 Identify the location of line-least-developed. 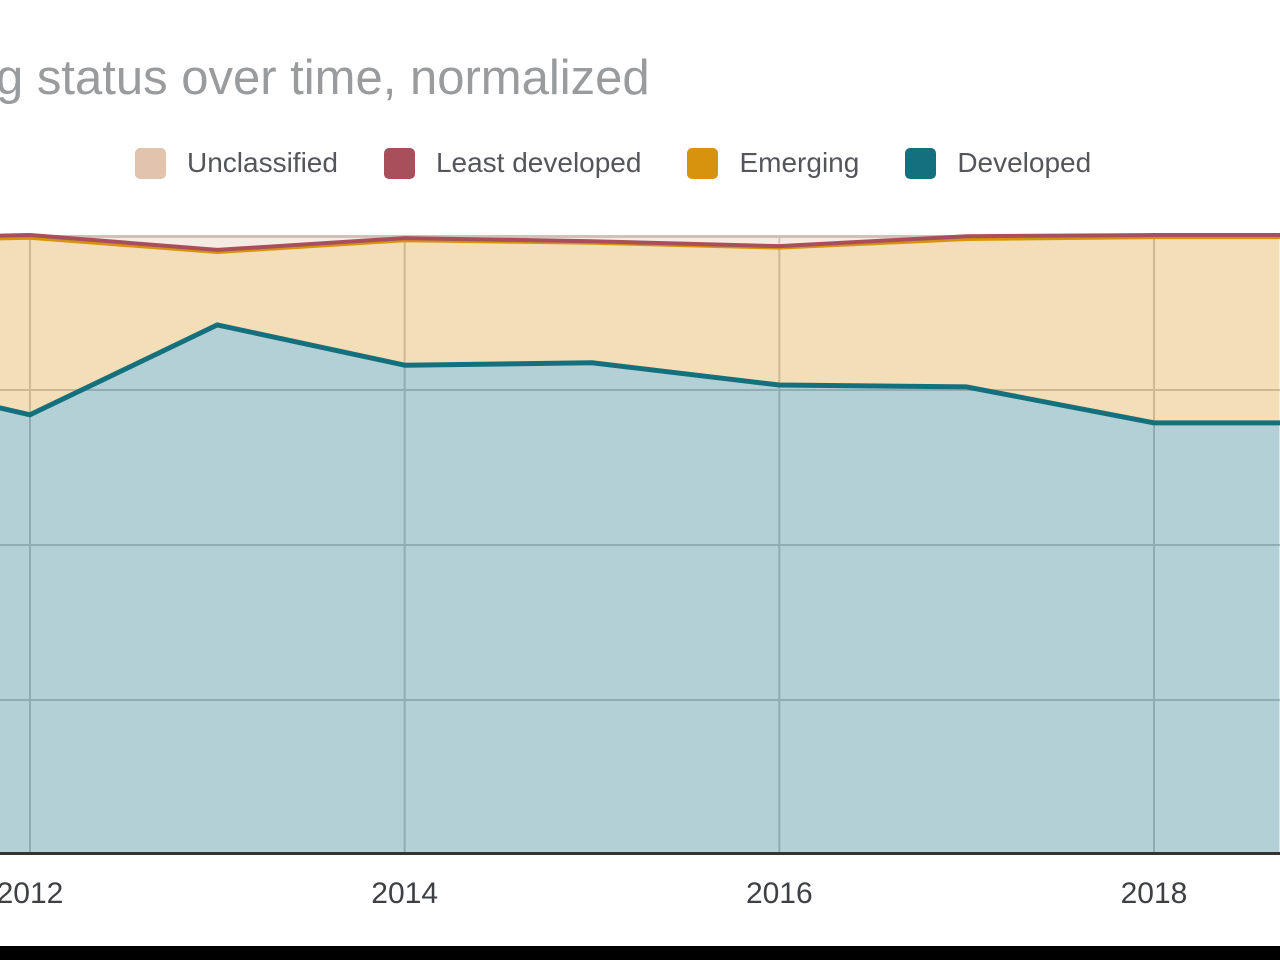
(640, 242).